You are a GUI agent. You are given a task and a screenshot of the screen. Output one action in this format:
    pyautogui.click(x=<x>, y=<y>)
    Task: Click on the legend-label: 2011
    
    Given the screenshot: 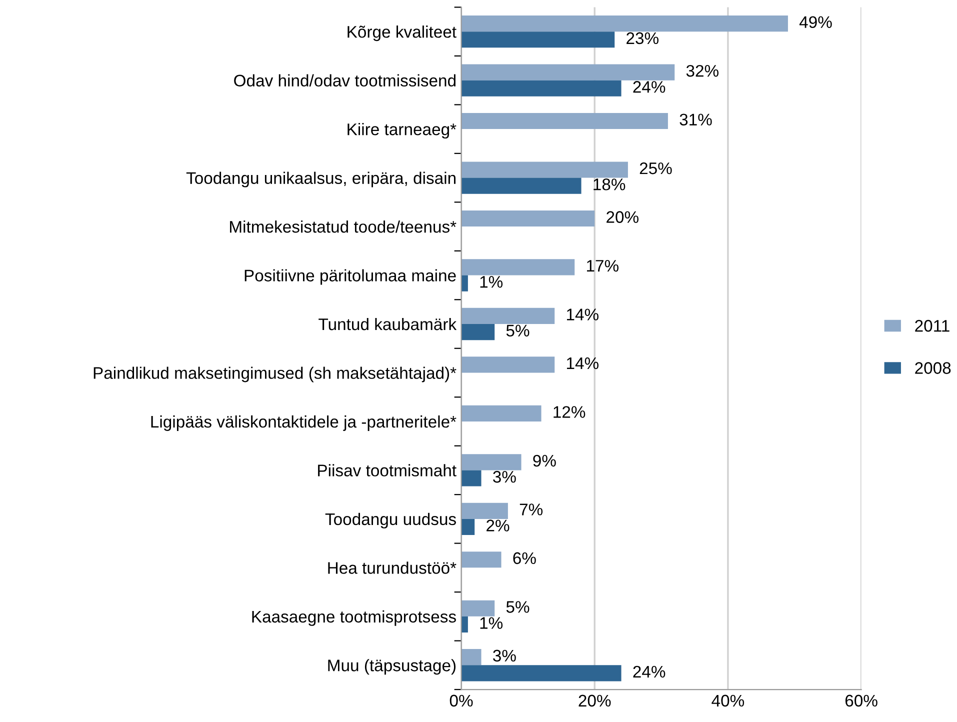 What is the action you would take?
    pyautogui.click(x=932, y=326)
    